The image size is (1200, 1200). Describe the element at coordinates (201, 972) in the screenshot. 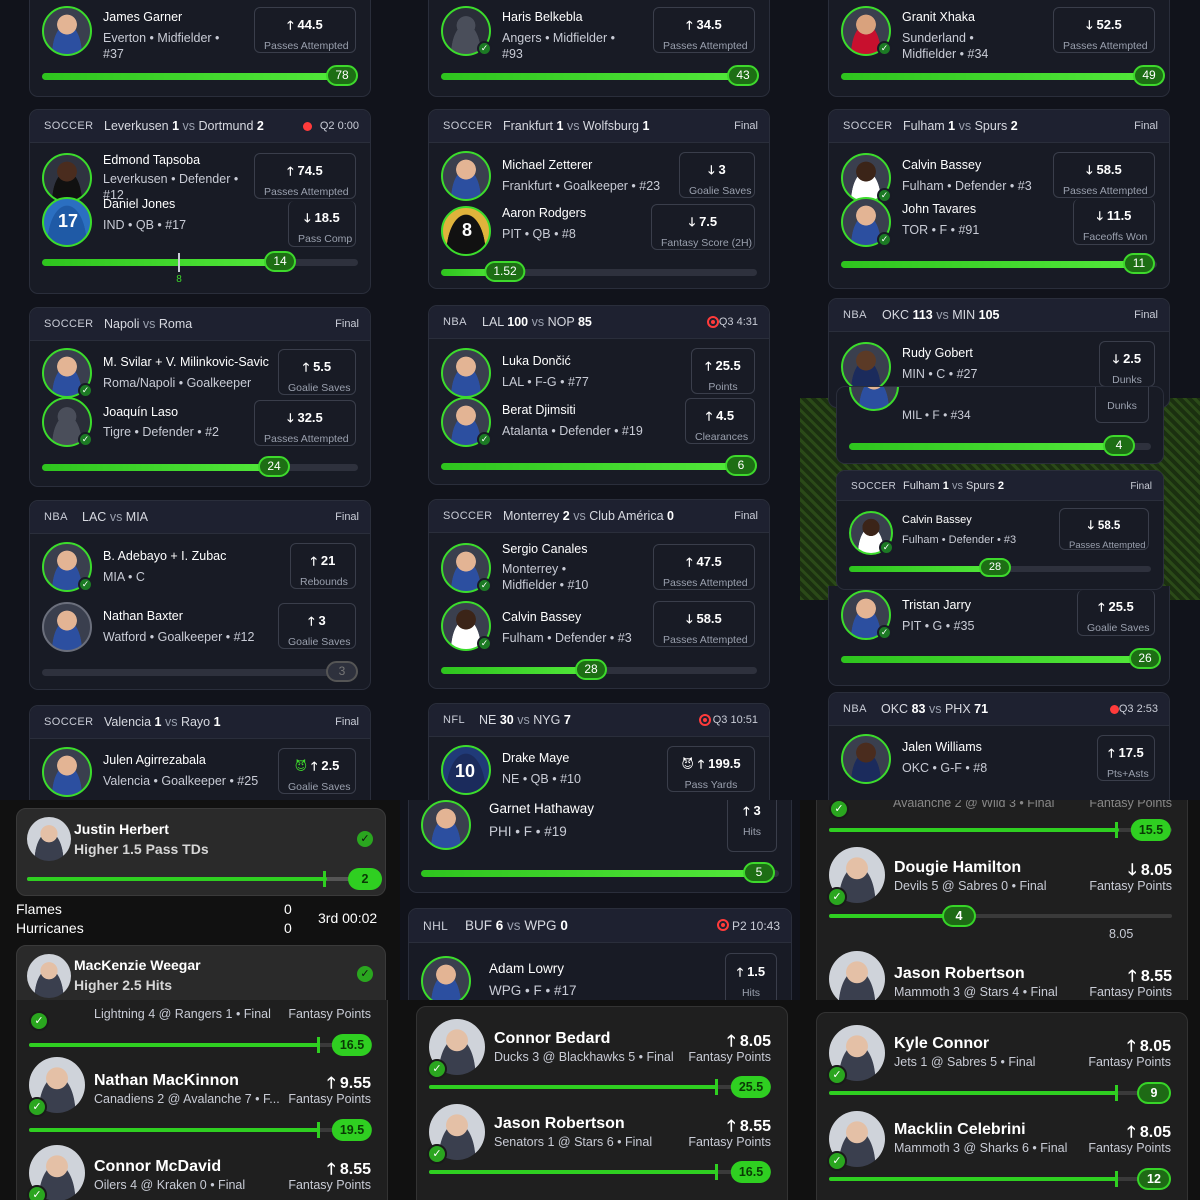

I see `pick-card: MacKenzie Weegar Higher 2.5 Hits ✓` at that location.